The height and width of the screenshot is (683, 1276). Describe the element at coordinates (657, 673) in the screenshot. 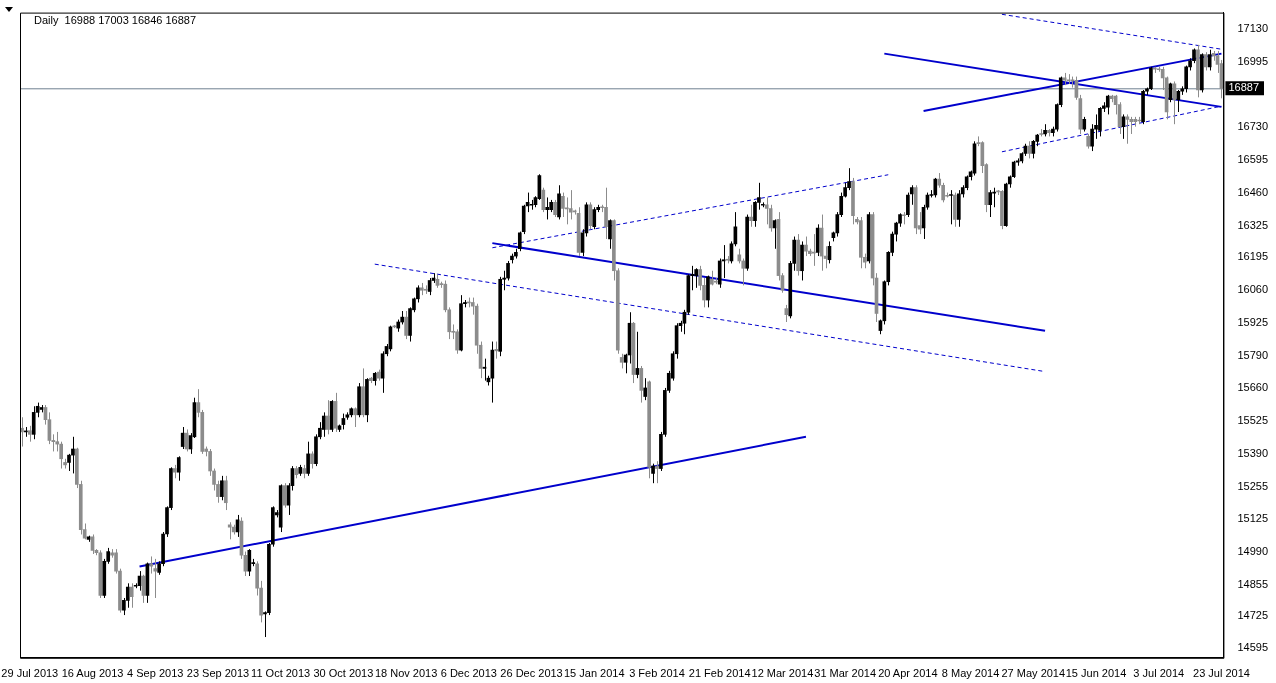

I see `x-tick-label: 3 Feb 2014` at that location.